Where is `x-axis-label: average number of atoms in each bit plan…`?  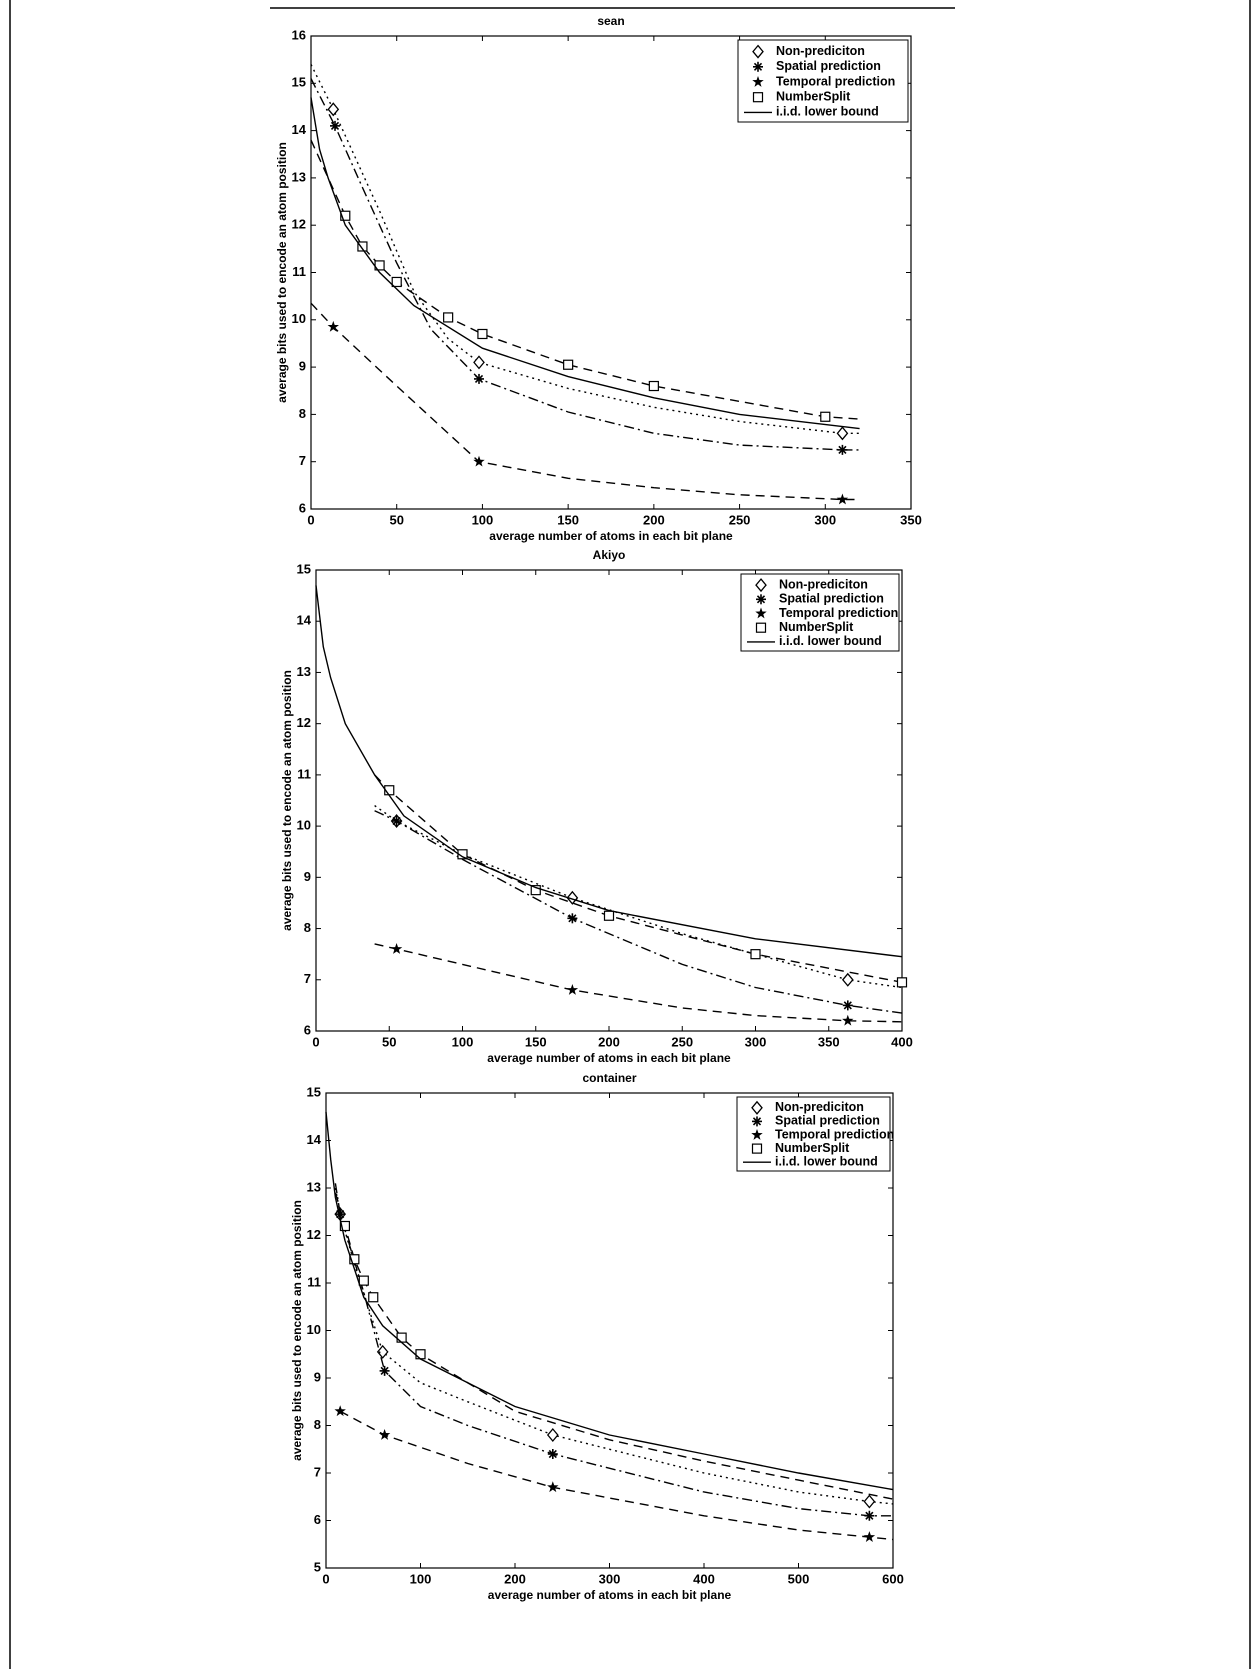 x-axis-label: average number of atoms in each bit plan… is located at coordinates (611, 536).